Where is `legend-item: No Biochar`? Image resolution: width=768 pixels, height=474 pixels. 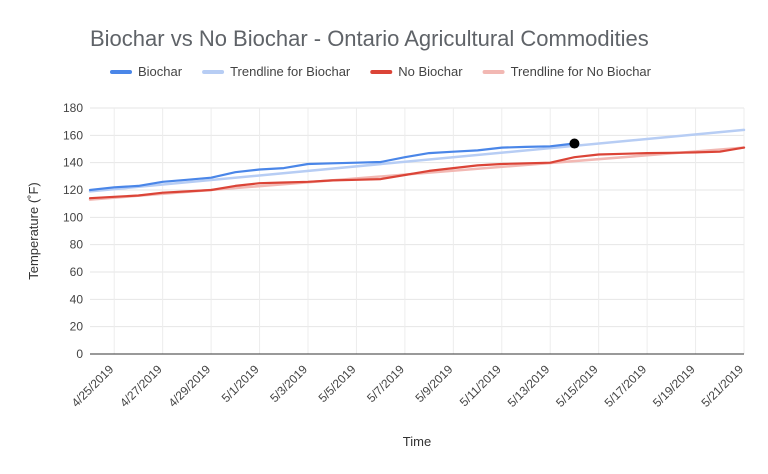 legend-item: No Biochar is located at coordinates (430, 71).